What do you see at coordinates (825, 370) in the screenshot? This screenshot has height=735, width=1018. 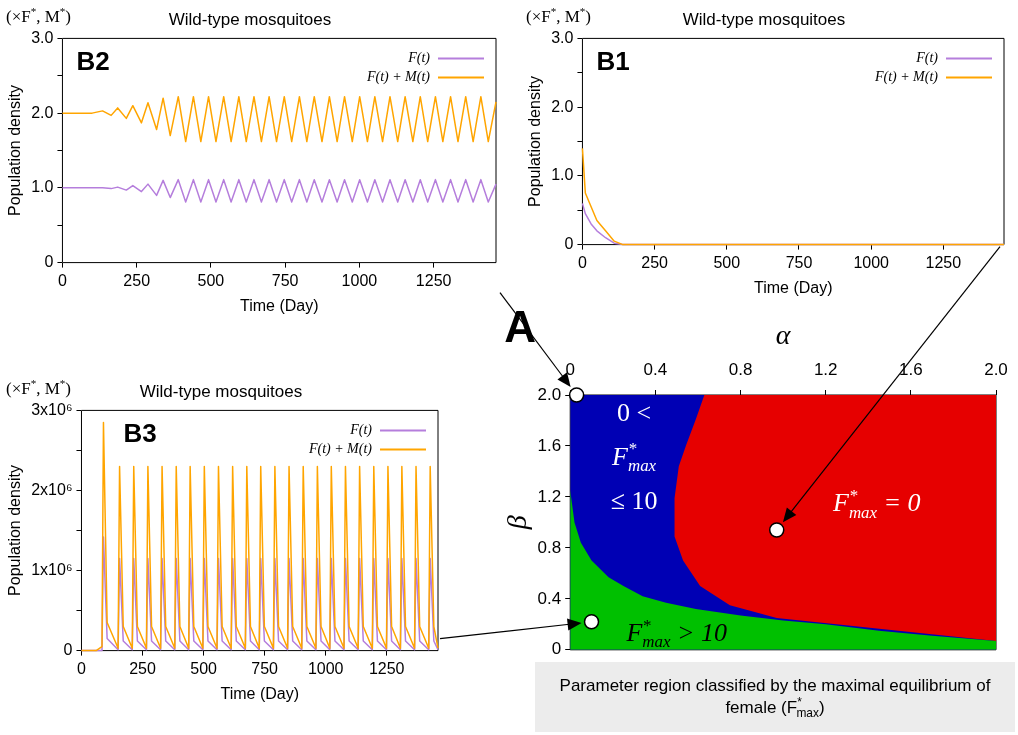 I see `x-tick-label: 1.2` at bounding box center [825, 370].